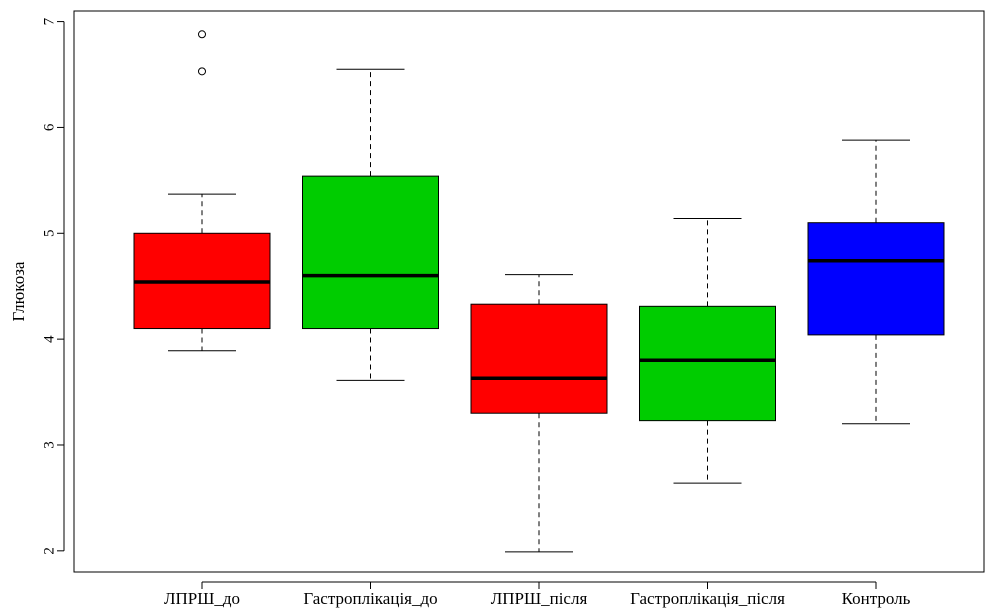 The width and height of the screenshot is (985, 608). Describe the element at coordinates (370, 598) in the screenshot. I see `x-tick-label: Гастроплікація_до` at that location.